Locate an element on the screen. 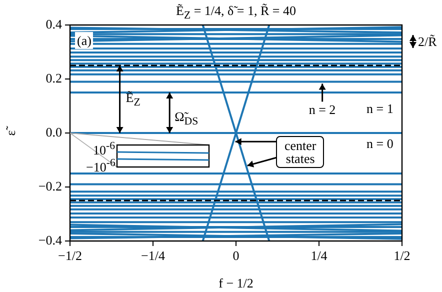 Image resolution: width=442 pixels, height=292 pixels. annotation: n = 2 is located at coordinates (322, 110).